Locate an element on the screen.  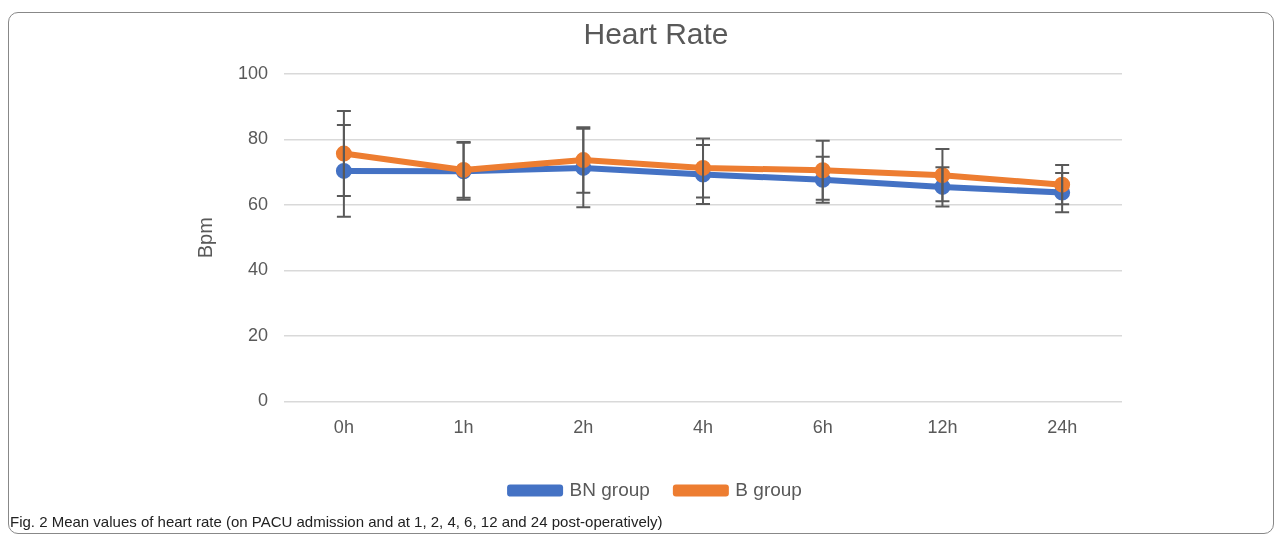
y-tick-label: 80 is located at coordinates (258, 138).